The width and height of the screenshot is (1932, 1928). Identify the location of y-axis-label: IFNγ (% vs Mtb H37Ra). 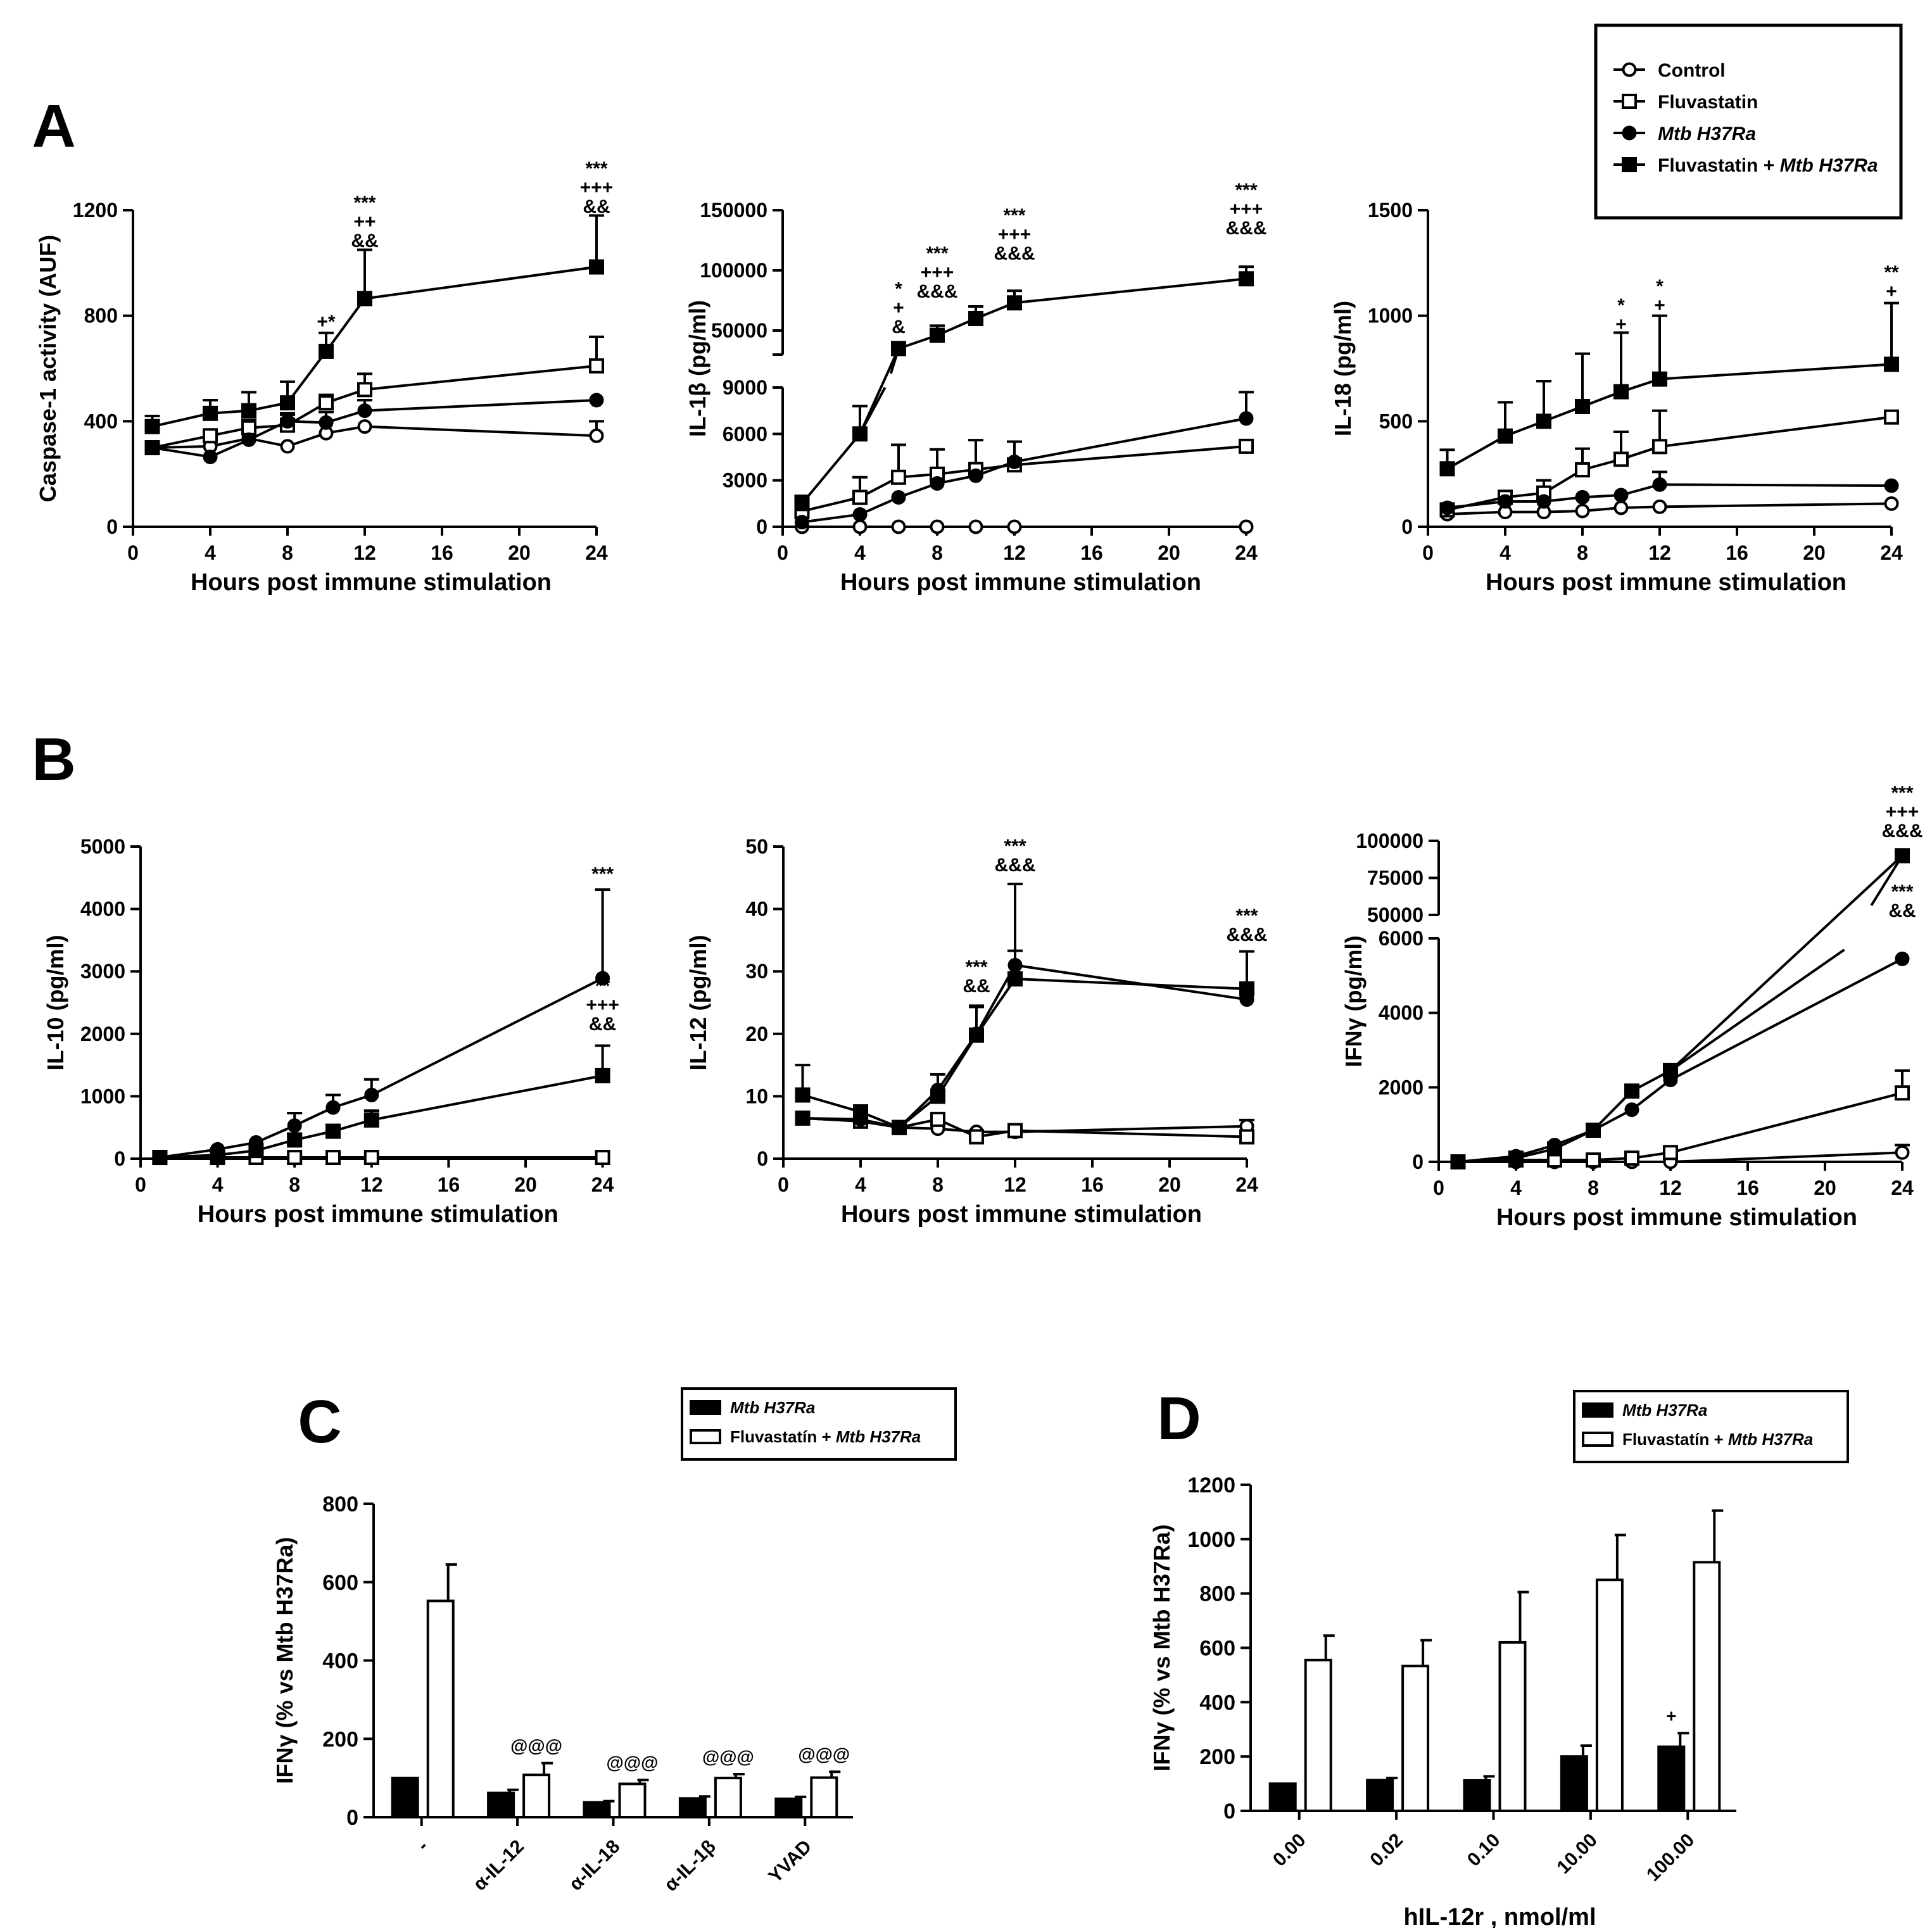
(1162, 1647).